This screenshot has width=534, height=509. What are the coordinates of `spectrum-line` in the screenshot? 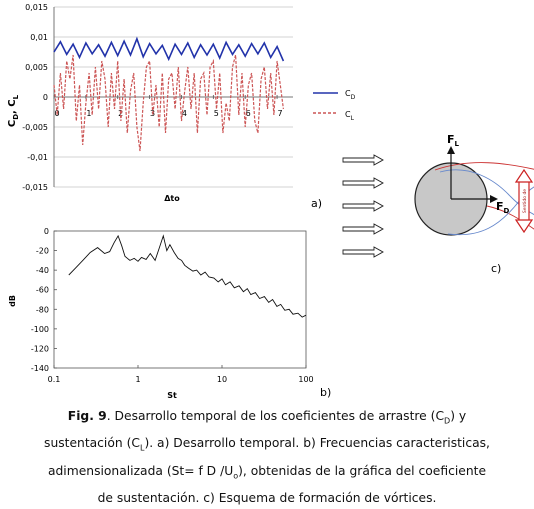 It's located at (187, 276).